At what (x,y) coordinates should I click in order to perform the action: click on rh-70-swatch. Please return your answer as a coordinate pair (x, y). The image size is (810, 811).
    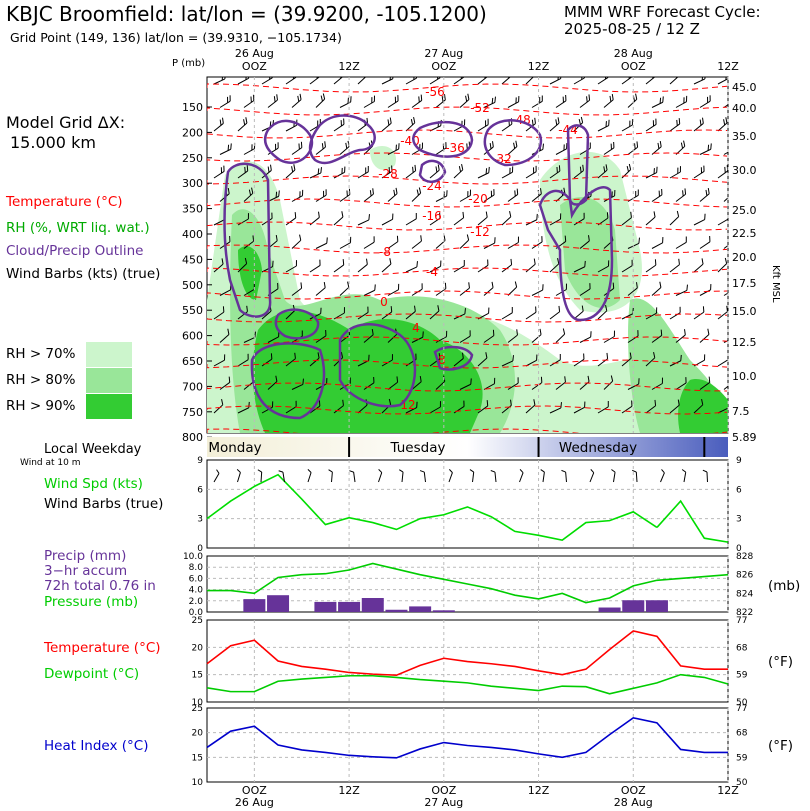
    Looking at the image, I should click on (109, 354).